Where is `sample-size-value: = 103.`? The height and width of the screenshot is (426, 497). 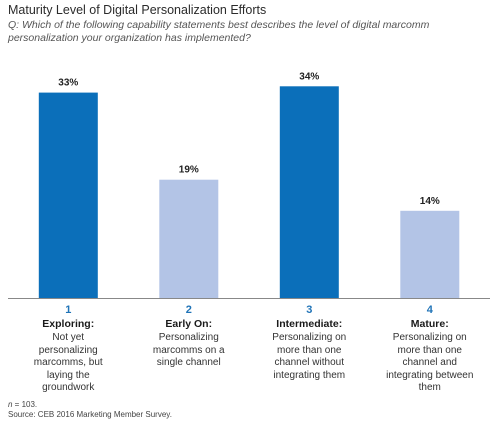
sample-size-value: = 103. is located at coordinates (25, 404).